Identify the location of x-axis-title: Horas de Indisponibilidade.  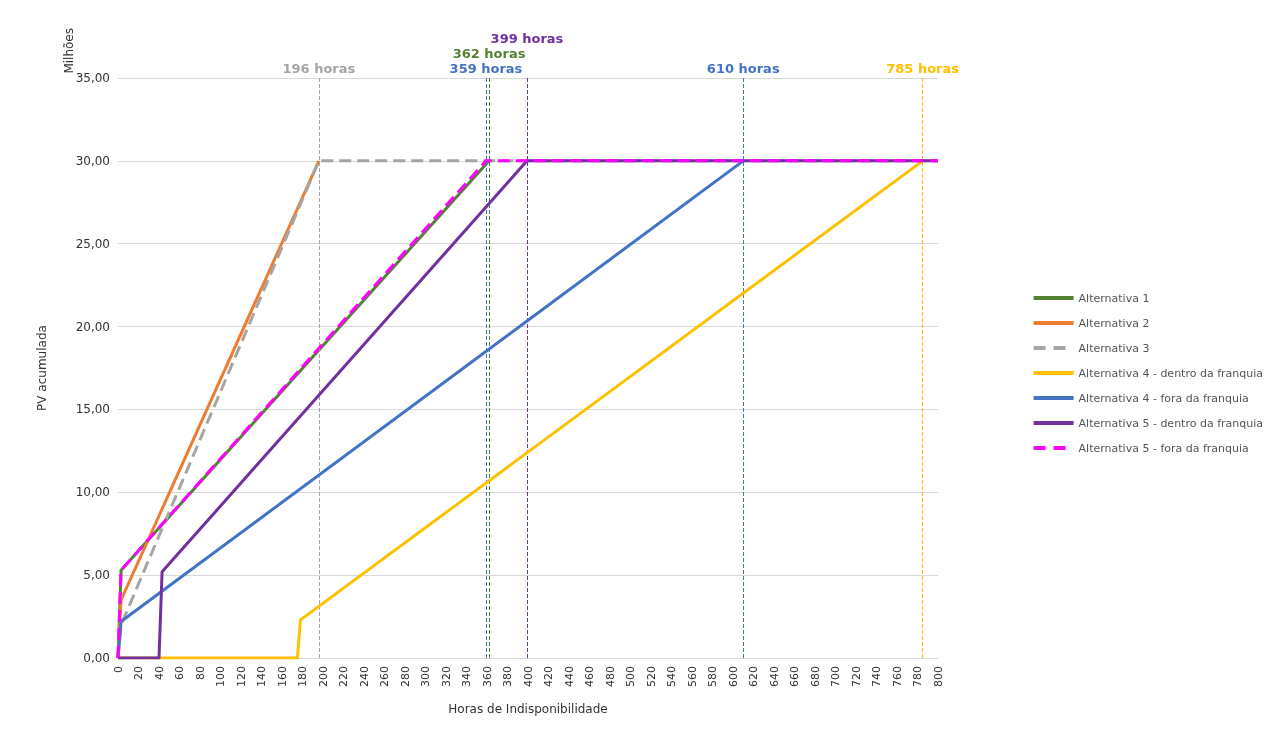
(528, 709).